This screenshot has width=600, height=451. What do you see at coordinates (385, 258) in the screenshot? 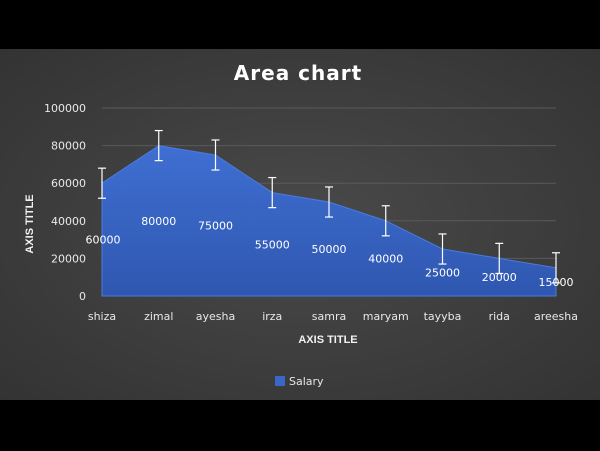
I see `data-label: 40000` at bounding box center [385, 258].